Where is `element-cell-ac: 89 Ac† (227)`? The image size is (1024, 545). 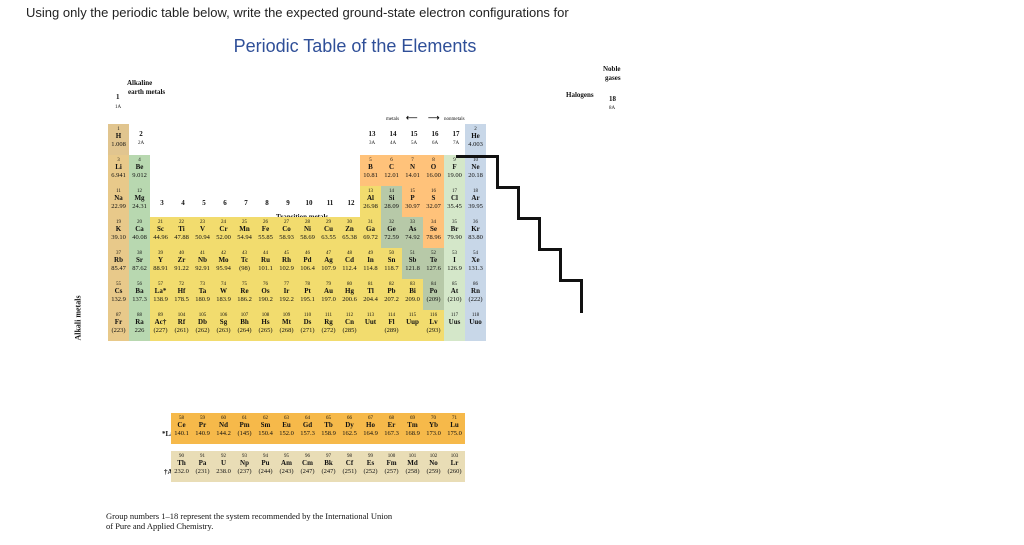 element-cell-ac: 89 Ac† (227) is located at coordinates (160, 325).